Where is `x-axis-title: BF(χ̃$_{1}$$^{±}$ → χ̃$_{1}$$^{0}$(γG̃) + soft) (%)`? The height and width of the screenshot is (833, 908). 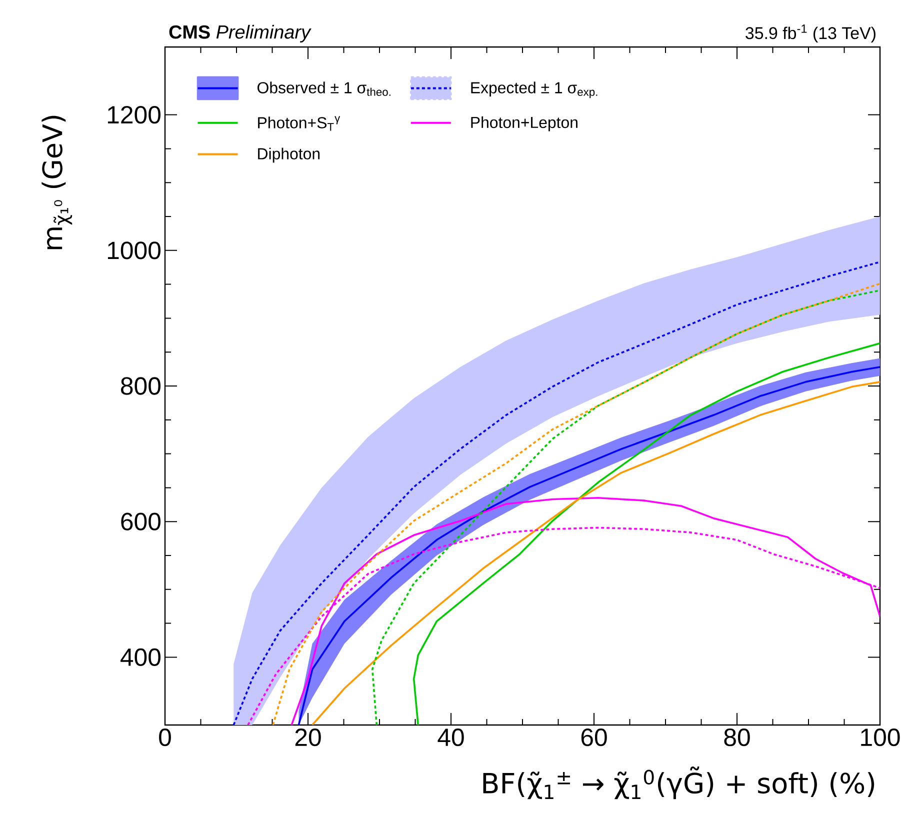 x-axis-title: BF(χ̃$_{1}$$^{±}$ → χ̃$_{1}$$^{0}$(γG̃) + soft) (%) is located at coordinates (678, 783).